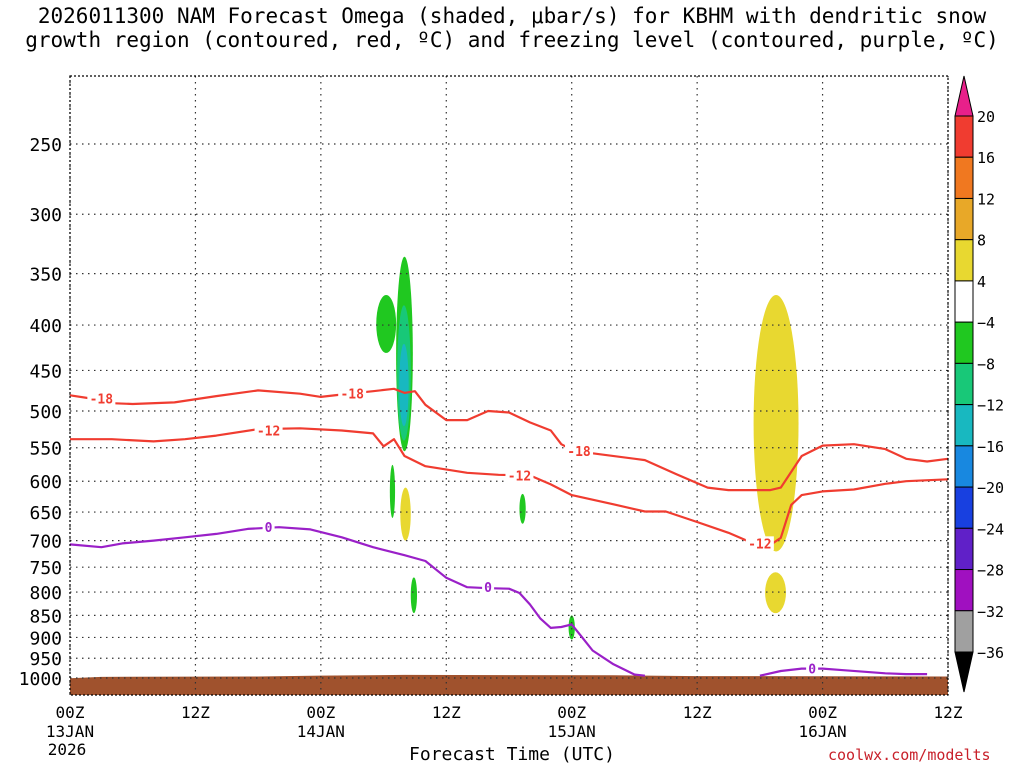 This screenshot has height=768, width=1024. What do you see at coordinates (45, 638) in the screenshot?
I see `y-tick-label-900: 900` at bounding box center [45, 638].